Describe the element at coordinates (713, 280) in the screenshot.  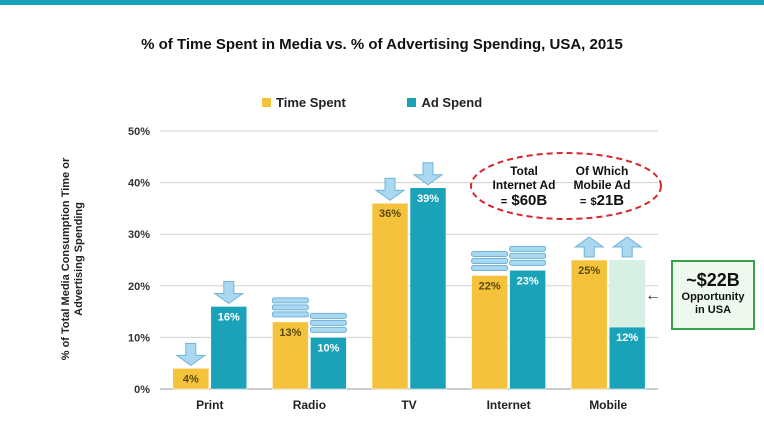
I see `callout-amount: ~$22B` at that location.